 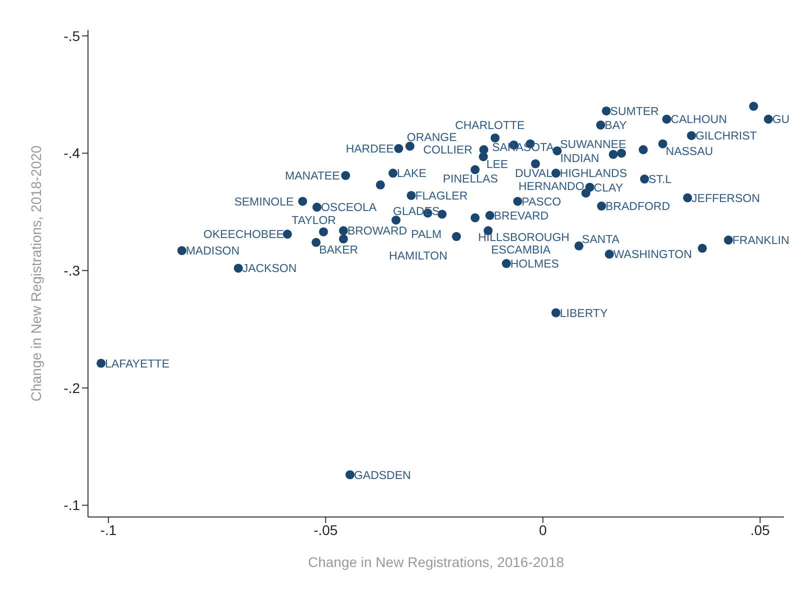 What do you see at coordinates (326, 530) in the screenshot?
I see `x-tick-label: -.05` at bounding box center [326, 530].